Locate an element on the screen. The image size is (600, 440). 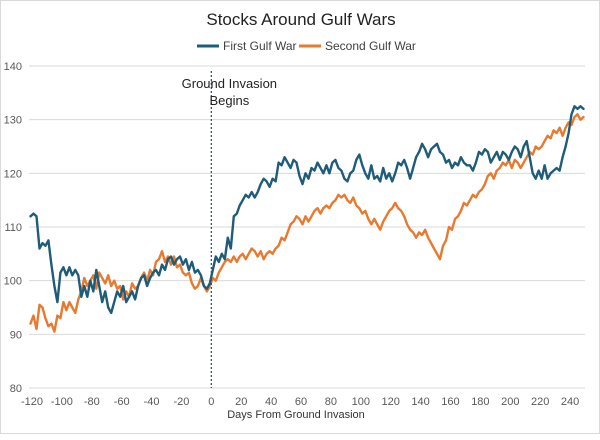
x-tick-label: 160 is located at coordinates (450, 402).